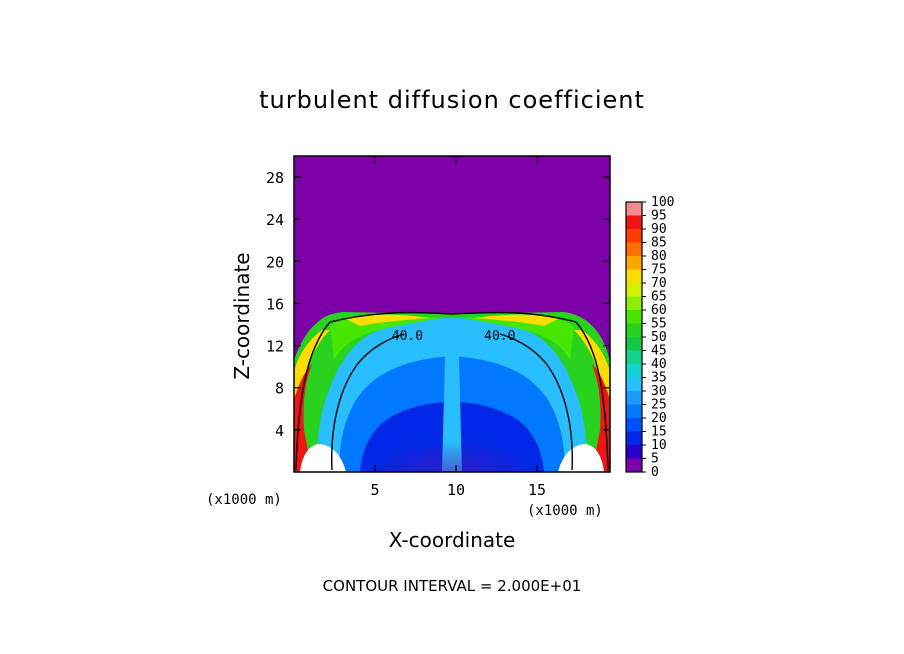 The height and width of the screenshot is (654, 904). I want to click on y-tick-label: 20, so click(275, 262).